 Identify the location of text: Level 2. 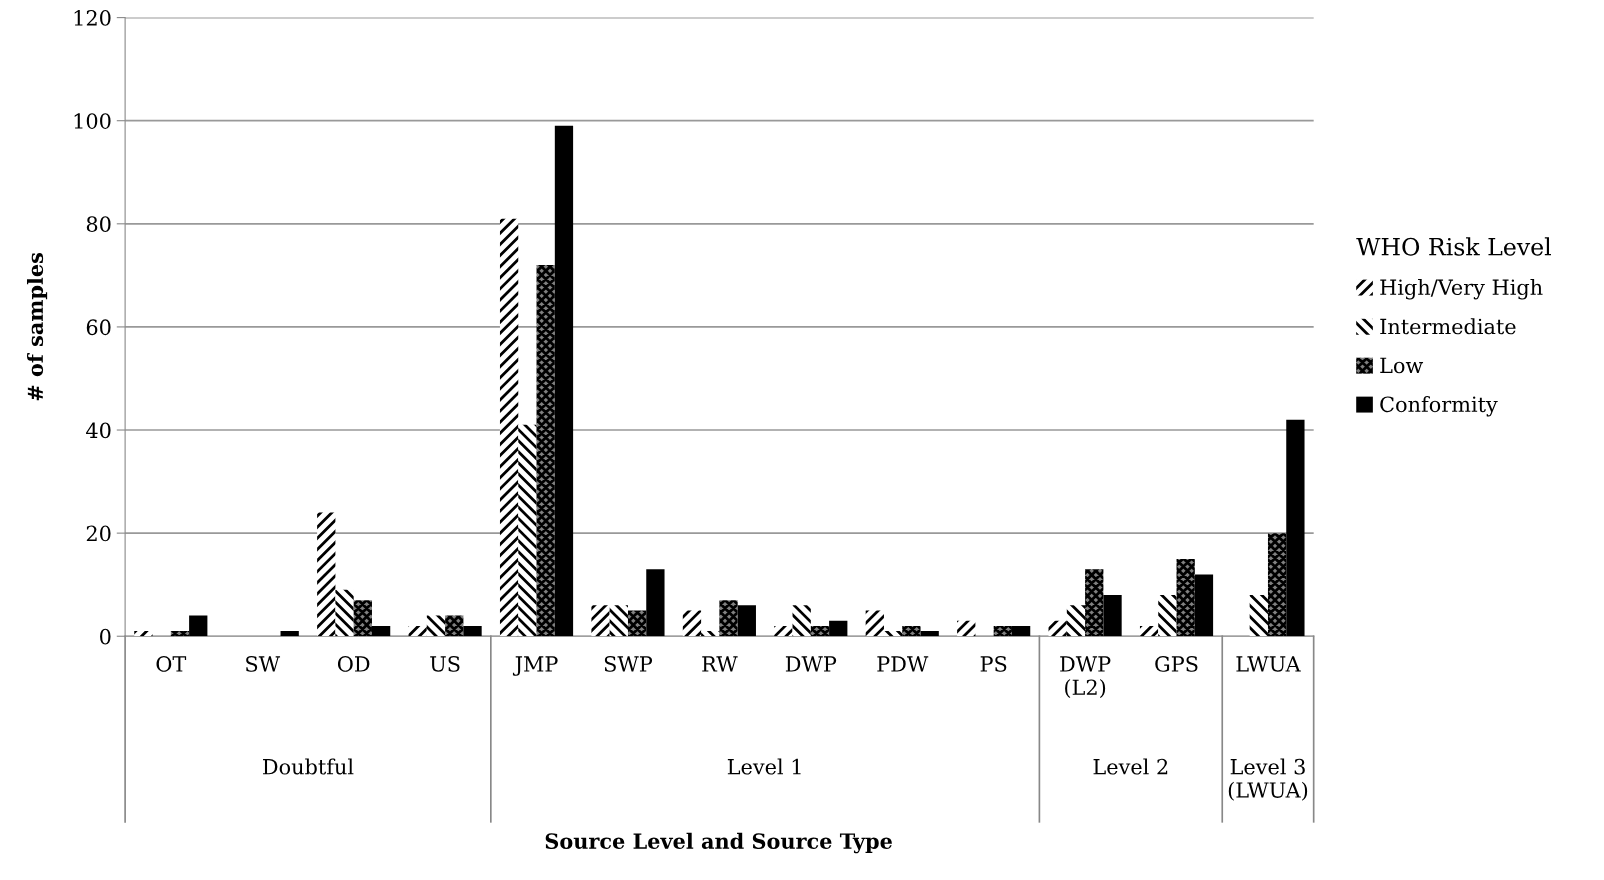
(1130, 766).